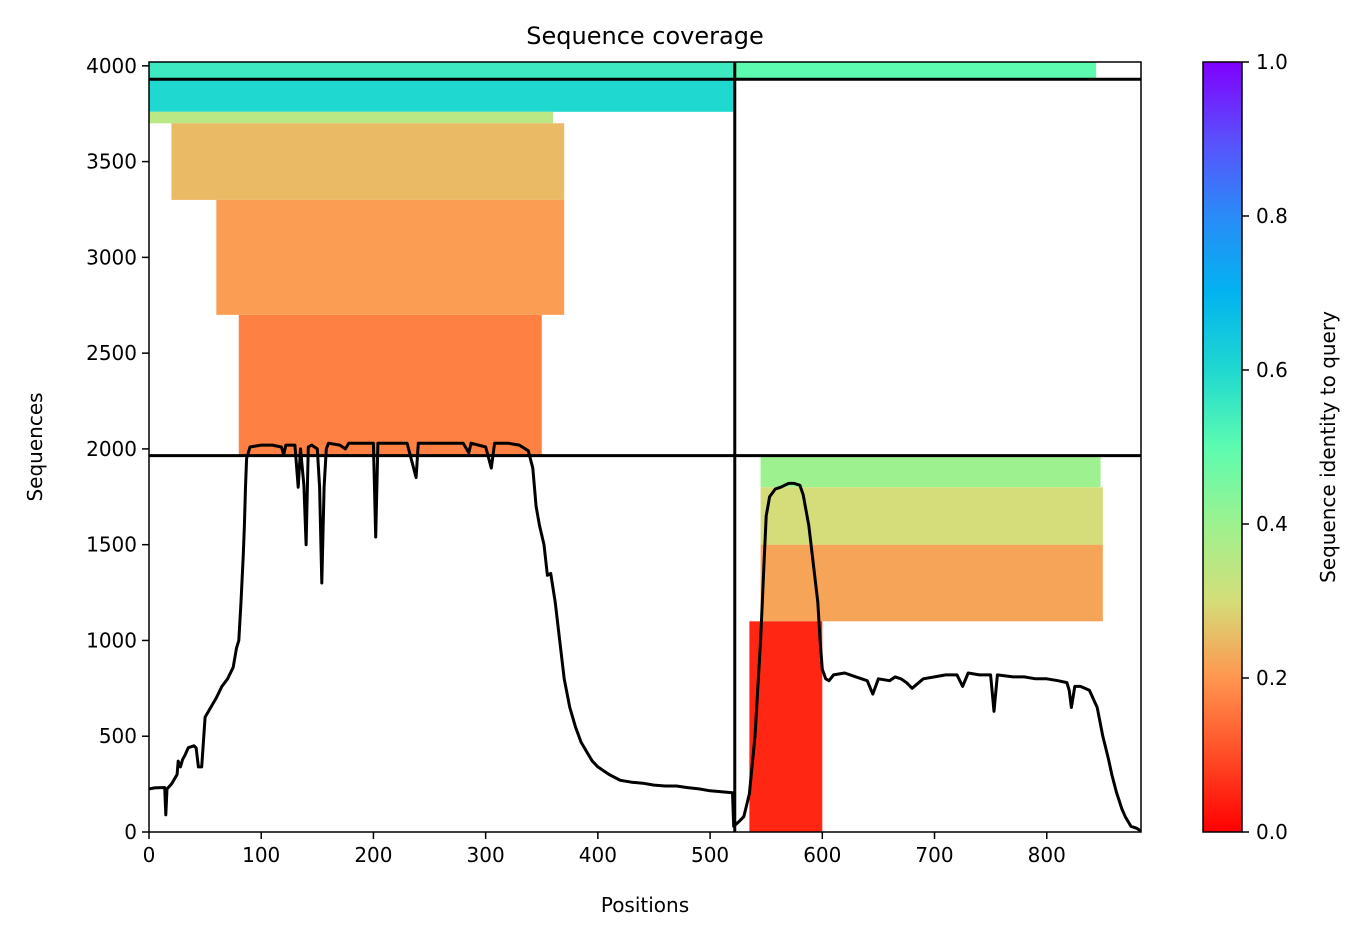  What do you see at coordinates (373, 855) in the screenshot?
I see `x-tick-label: 200` at bounding box center [373, 855].